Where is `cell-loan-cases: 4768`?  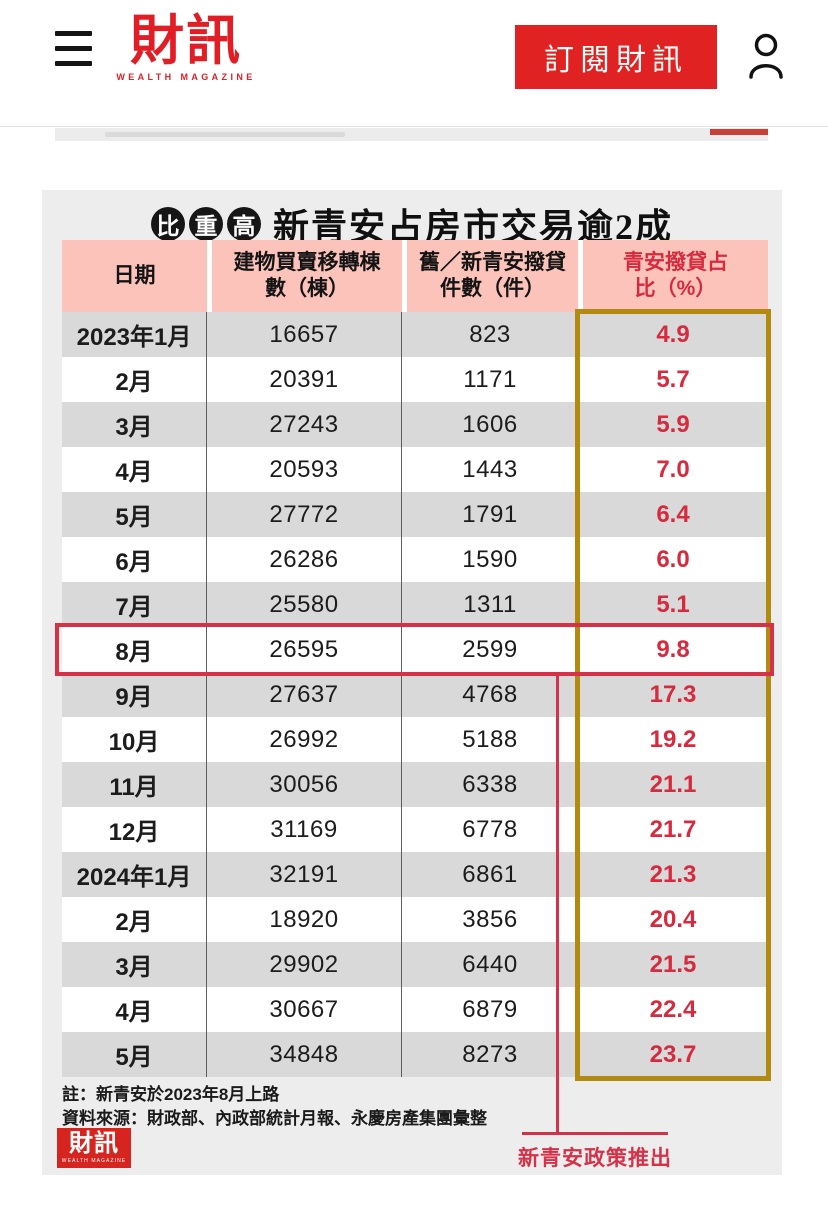
cell-loan-cases: 4768 is located at coordinates (490, 694).